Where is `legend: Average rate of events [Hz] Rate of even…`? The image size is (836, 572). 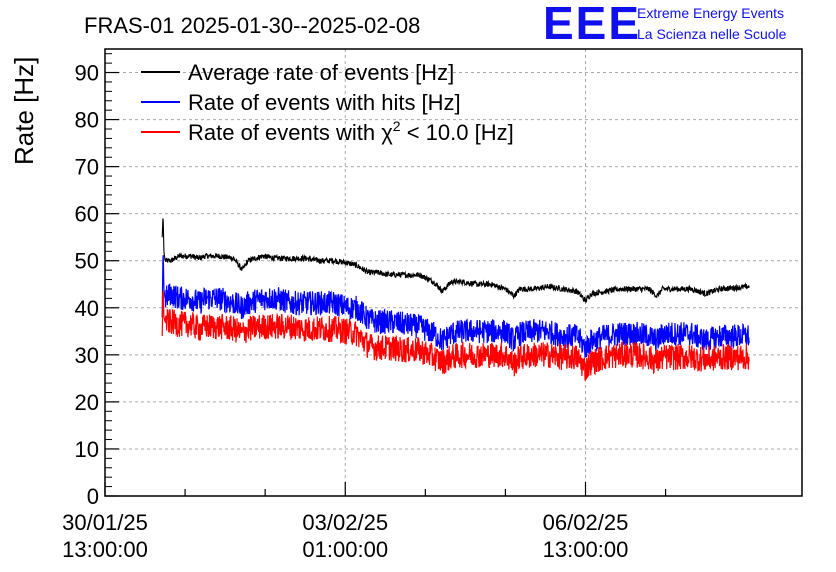
legend: Average rate of events [Hz] Rate of even… is located at coordinates (327, 102).